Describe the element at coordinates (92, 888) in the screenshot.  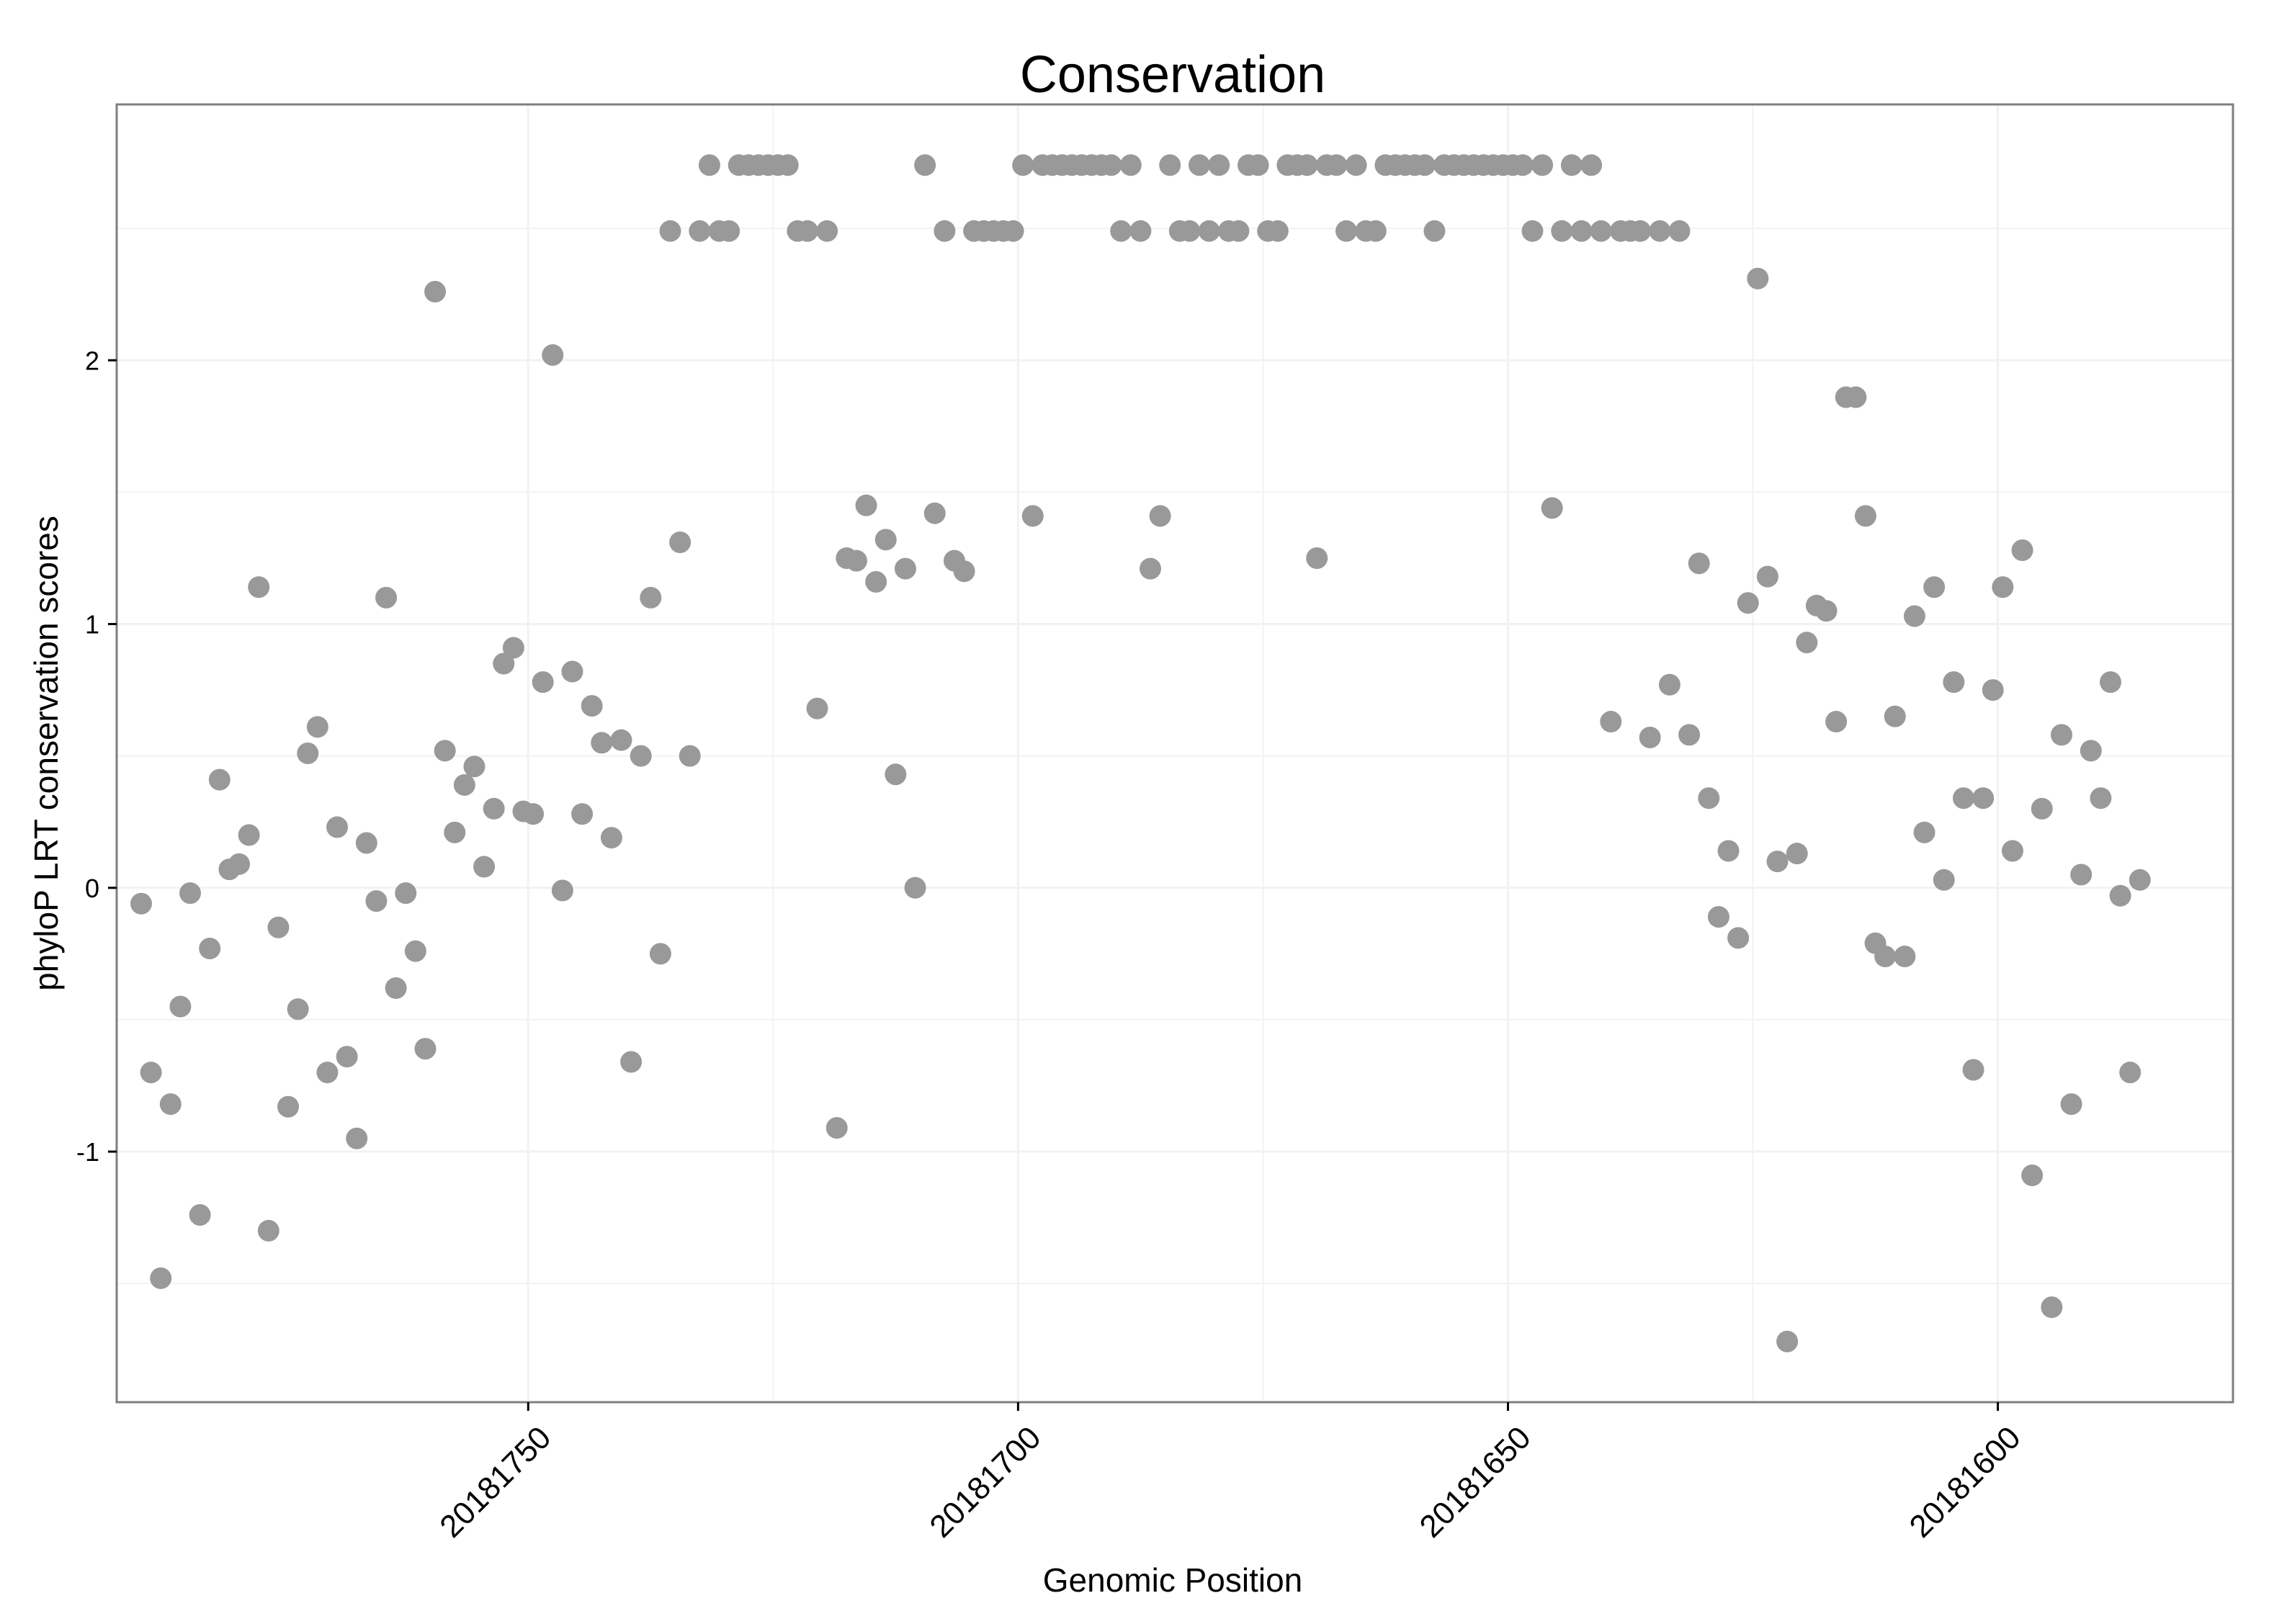
I see `y-tick-label-1: 0` at that location.